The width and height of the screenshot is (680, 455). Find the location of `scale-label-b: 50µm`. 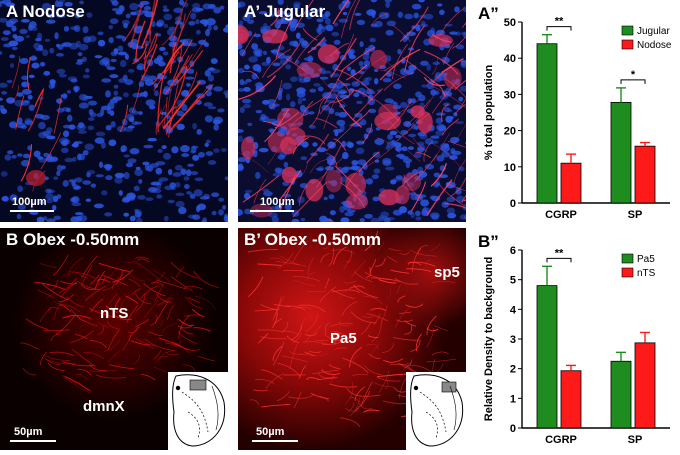

scale-label-b: 50µm is located at coordinates (28, 432).